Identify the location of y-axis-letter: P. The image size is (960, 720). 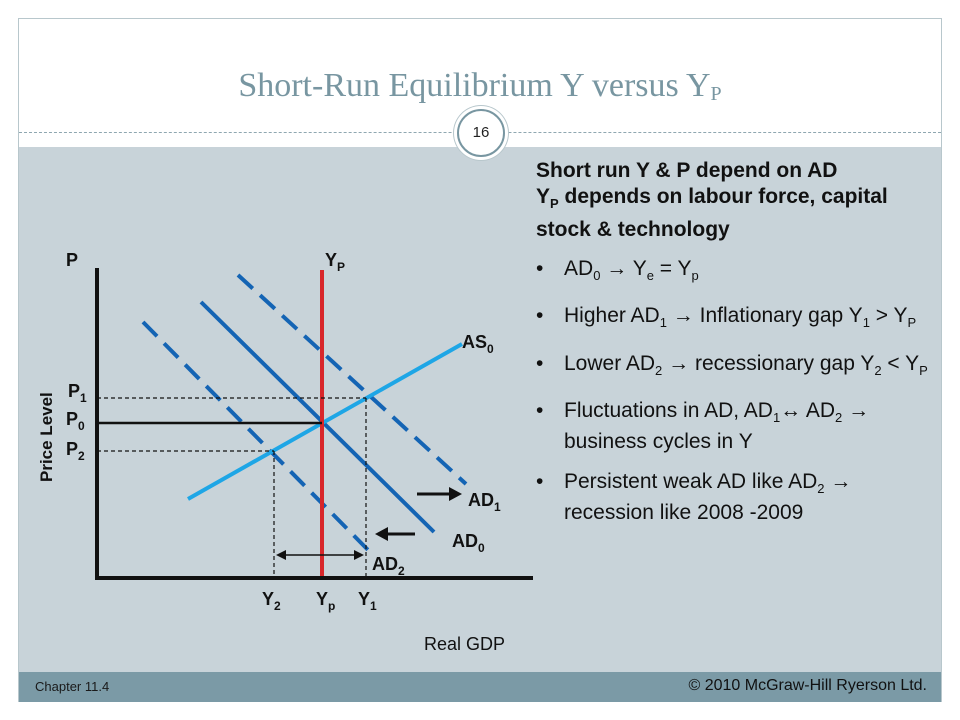
(72, 260).